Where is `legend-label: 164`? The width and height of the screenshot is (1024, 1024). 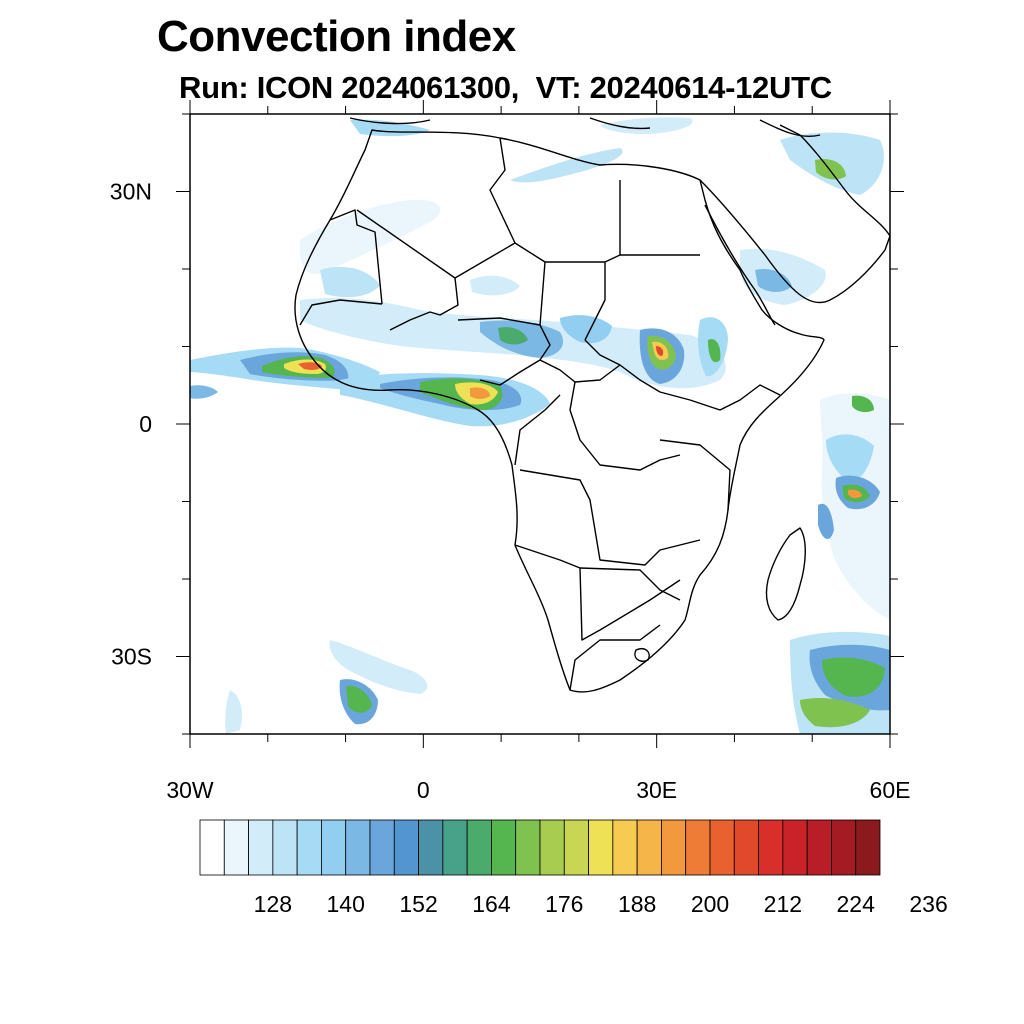
legend-label: 164 is located at coordinates (491, 904).